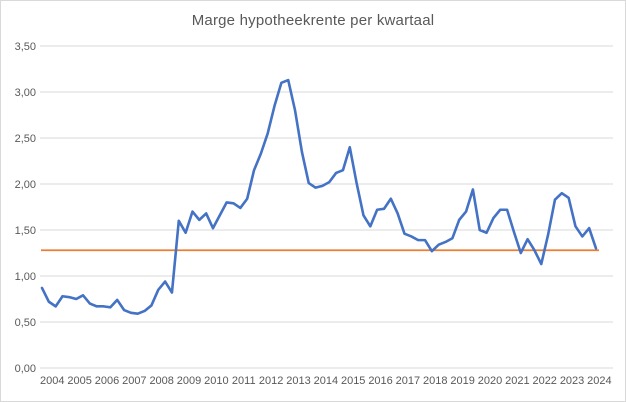 This screenshot has width=626, height=402. What do you see at coordinates (408, 381) in the screenshot?
I see `x-axis-tick-label: 2017` at bounding box center [408, 381].